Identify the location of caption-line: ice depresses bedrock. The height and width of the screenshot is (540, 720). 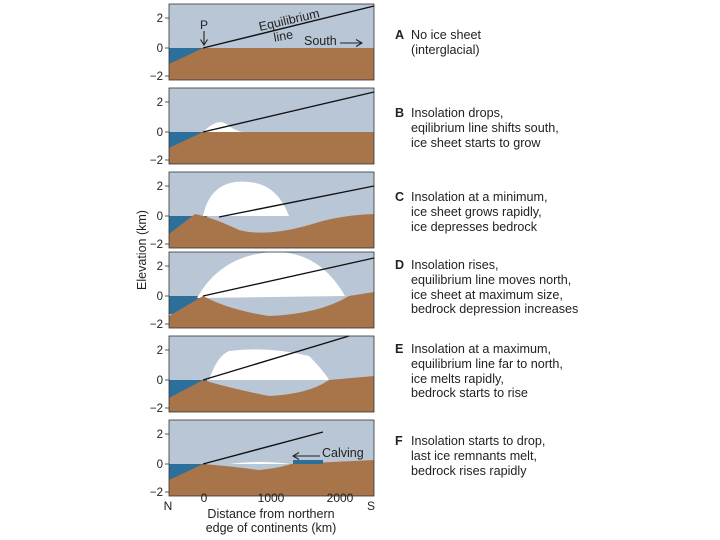
(474, 226).